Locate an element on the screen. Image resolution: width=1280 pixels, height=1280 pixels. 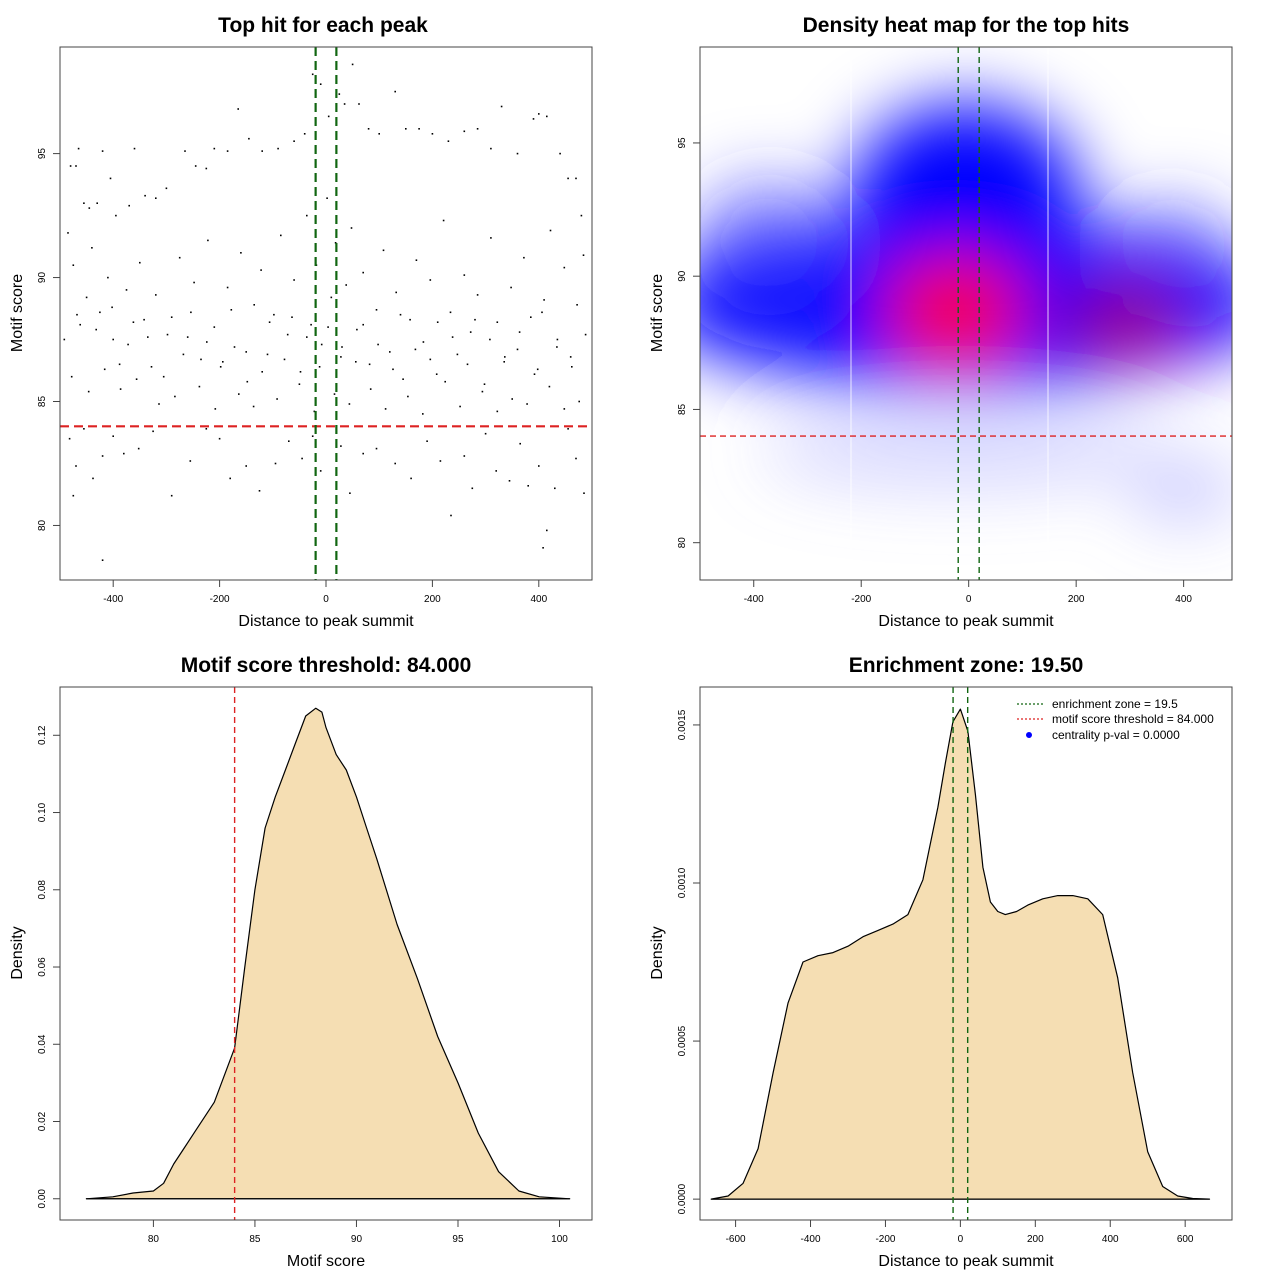
score-density-y-tick-label: 0.08 is located at coordinates (42, 890).